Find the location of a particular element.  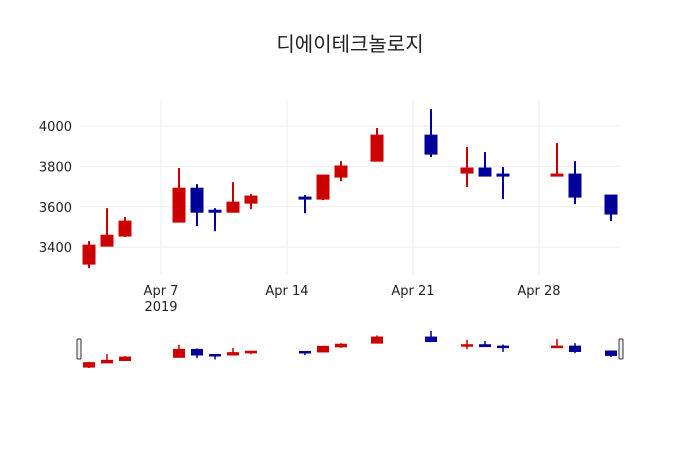

chart-title: 디에이테크놀로지 is located at coordinates (350, 44).